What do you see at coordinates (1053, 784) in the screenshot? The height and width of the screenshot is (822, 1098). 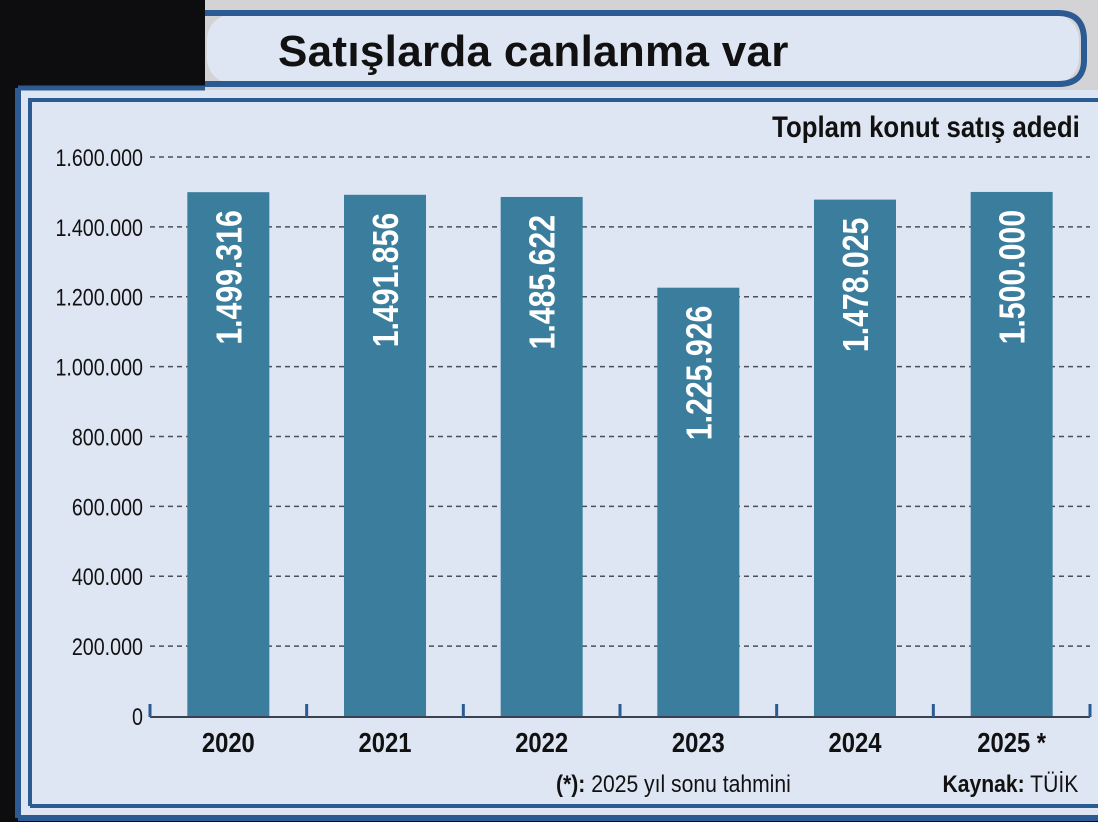 I see `source-name: TÜİK` at bounding box center [1053, 784].